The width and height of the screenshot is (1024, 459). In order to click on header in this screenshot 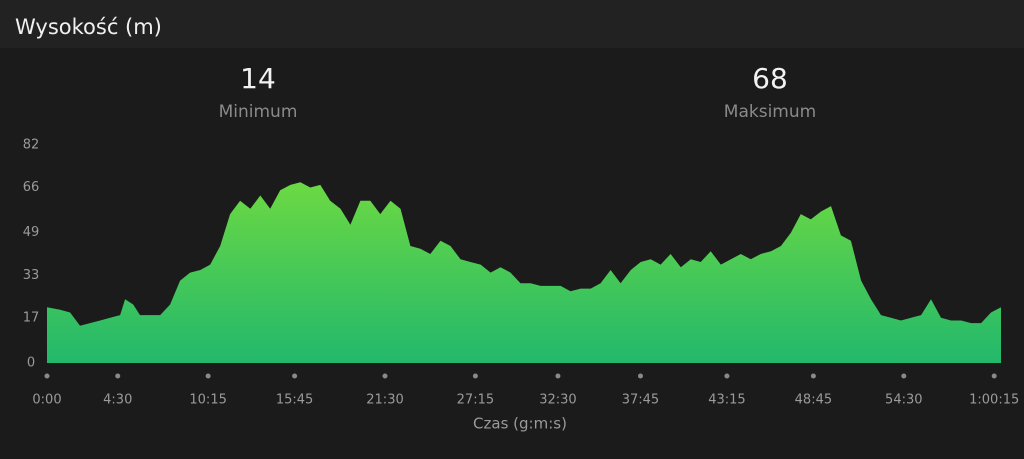, I will do `click(512, 24)`.